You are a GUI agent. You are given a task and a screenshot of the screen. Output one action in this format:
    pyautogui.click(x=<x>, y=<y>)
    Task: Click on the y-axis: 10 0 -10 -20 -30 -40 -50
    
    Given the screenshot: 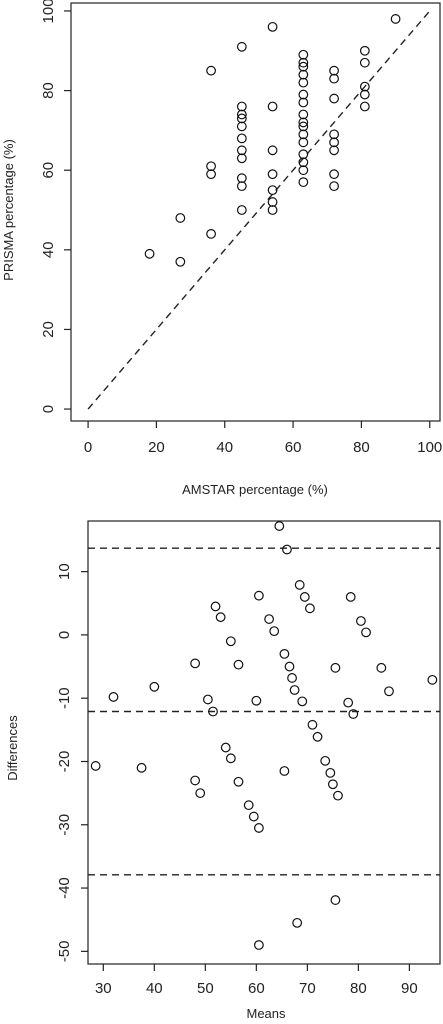 What is the action you would take?
    pyautogui.click(x=72, y=762)
    